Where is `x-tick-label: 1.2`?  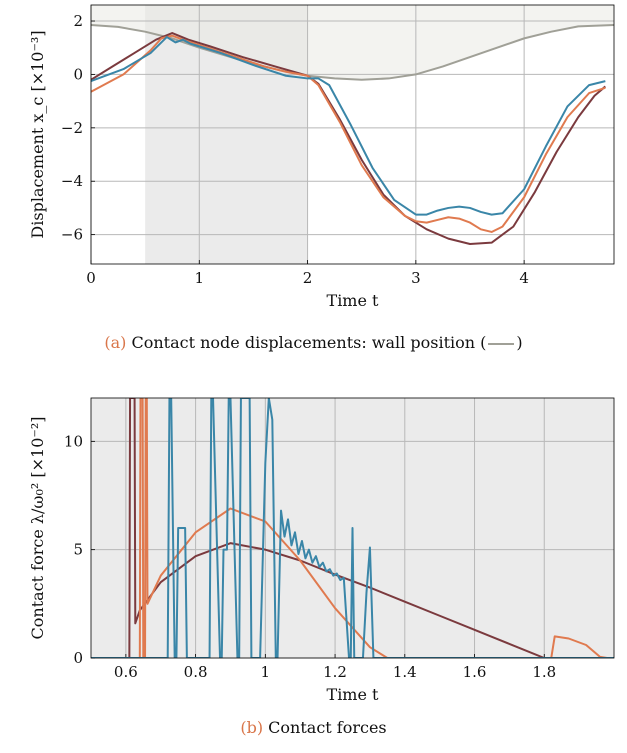
x-tick-label: 1.2 is located at coordinates (335, 672).